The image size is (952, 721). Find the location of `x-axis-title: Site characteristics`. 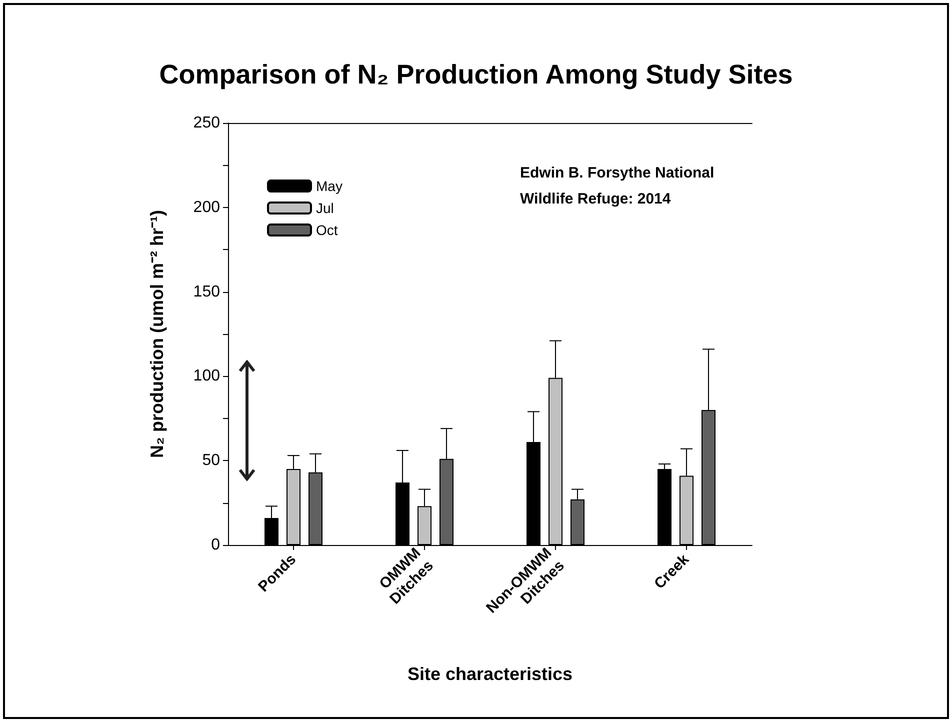

x-axis-title: Site characteristics is located at coordinates (490, 674).